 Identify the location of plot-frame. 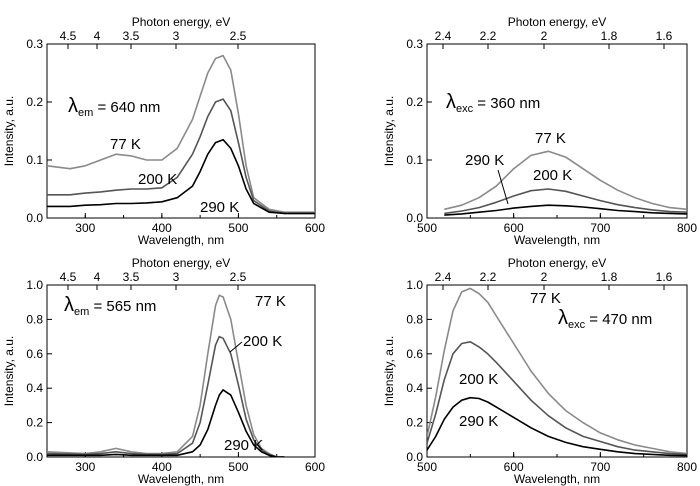
(181, 371).